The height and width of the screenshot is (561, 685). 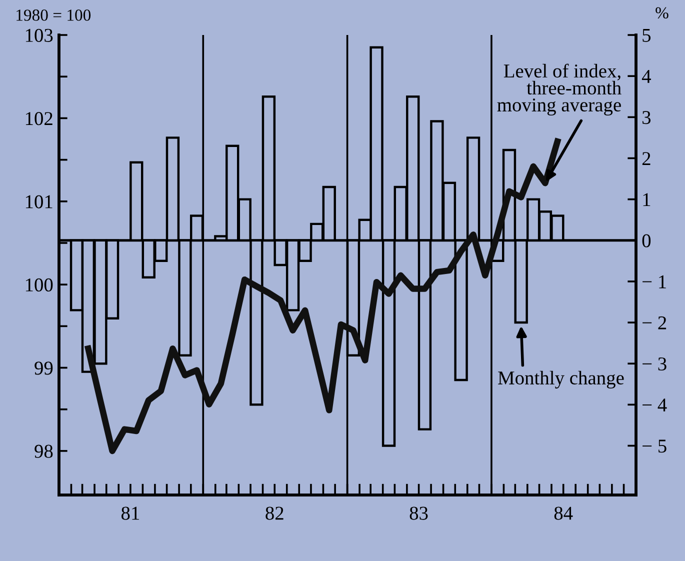 I want to click on y-tick-label: 98, so click(x=43, y=451).